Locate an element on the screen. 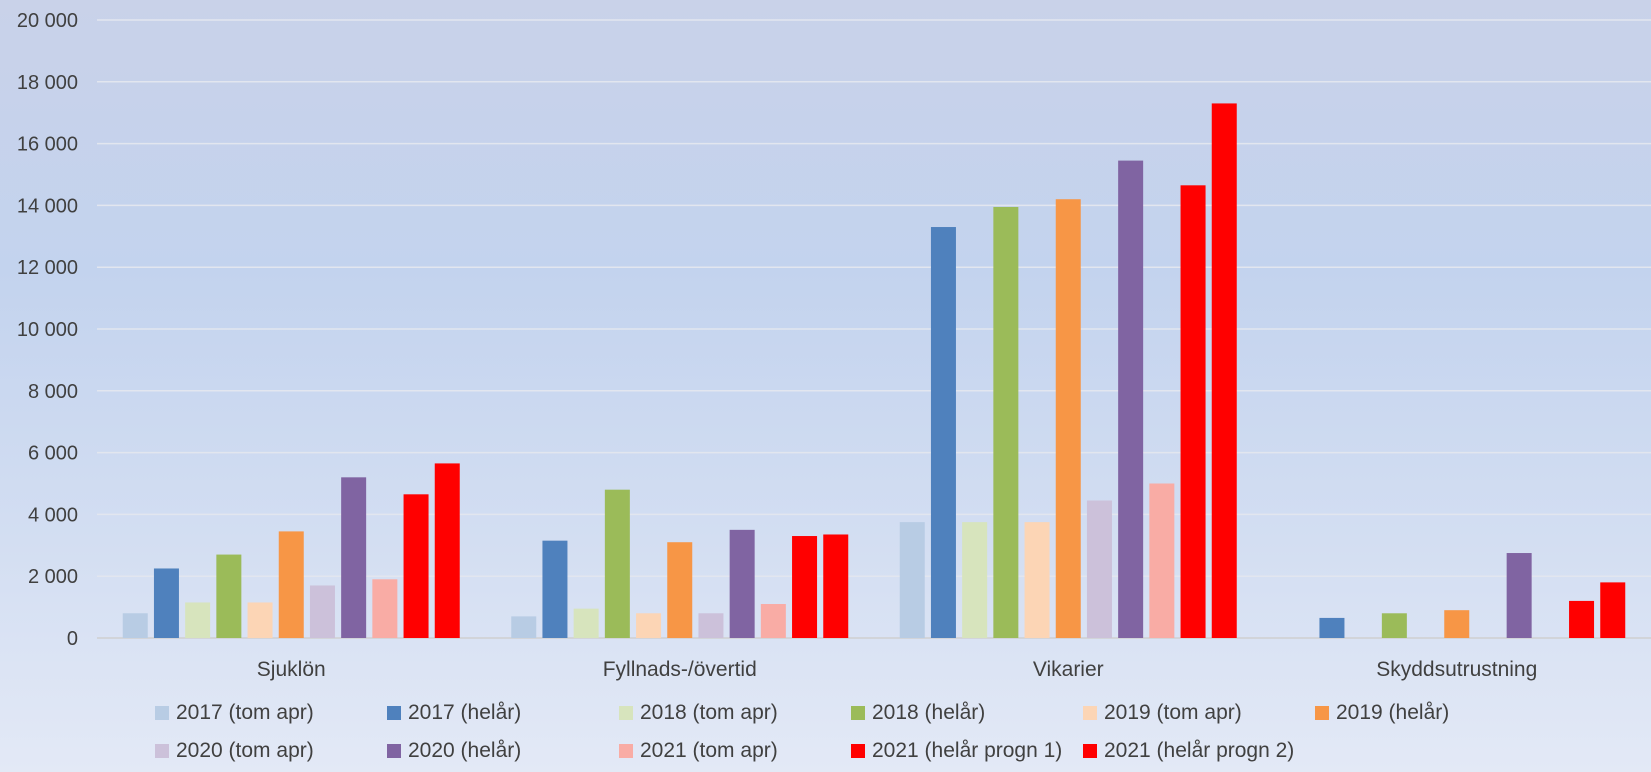 This screenshot has width=1651, height=772. y-tick-label: 0 is located at coordinates (72, 639).